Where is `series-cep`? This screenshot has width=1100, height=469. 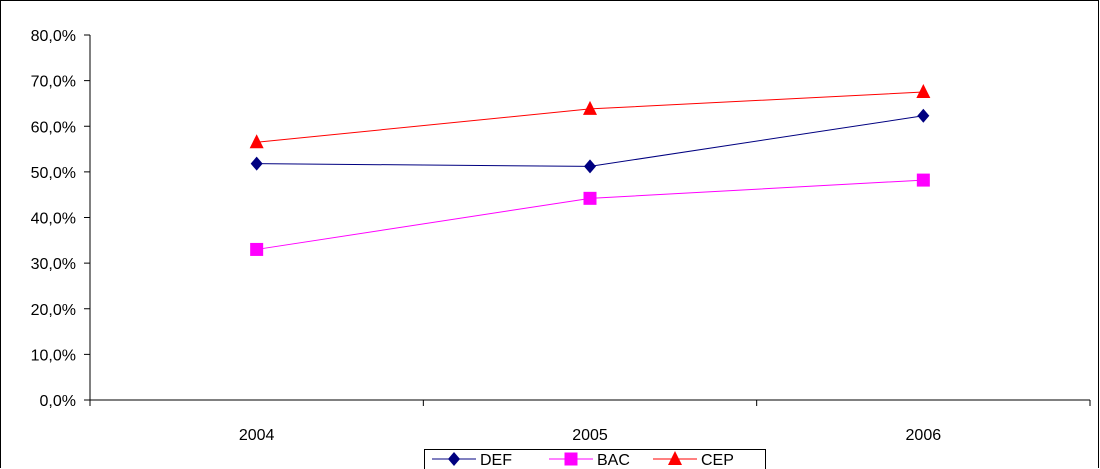 series-cep is located at coordinates (590, 116).